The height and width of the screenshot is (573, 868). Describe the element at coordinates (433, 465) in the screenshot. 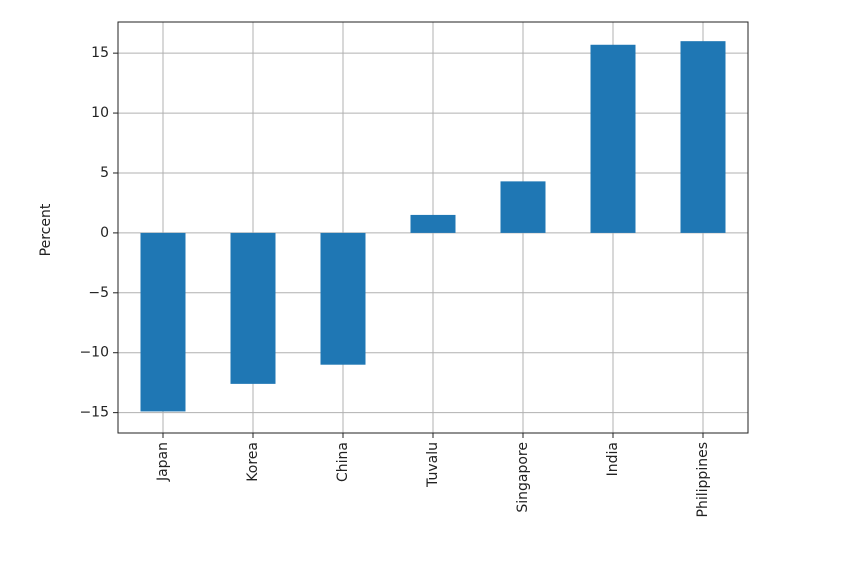

I see `x-tick-label: Tuvalu` at that location.